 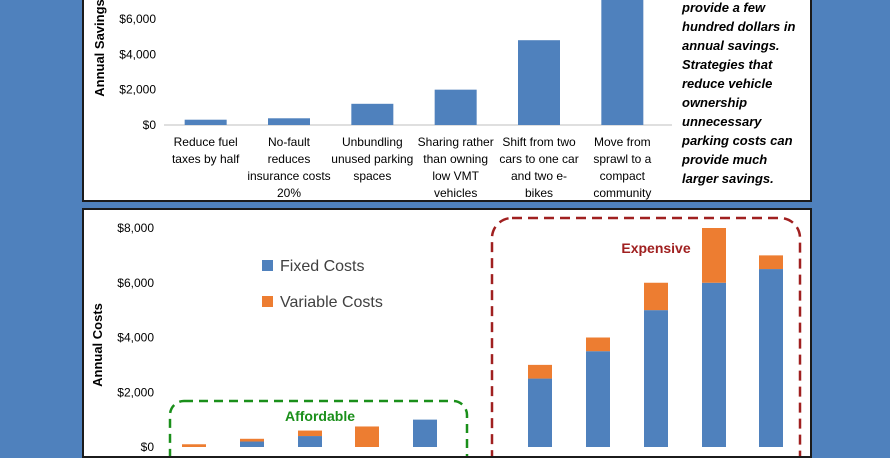 I want to click on side-note-line: unnecessary, so click(x=722, y=121).